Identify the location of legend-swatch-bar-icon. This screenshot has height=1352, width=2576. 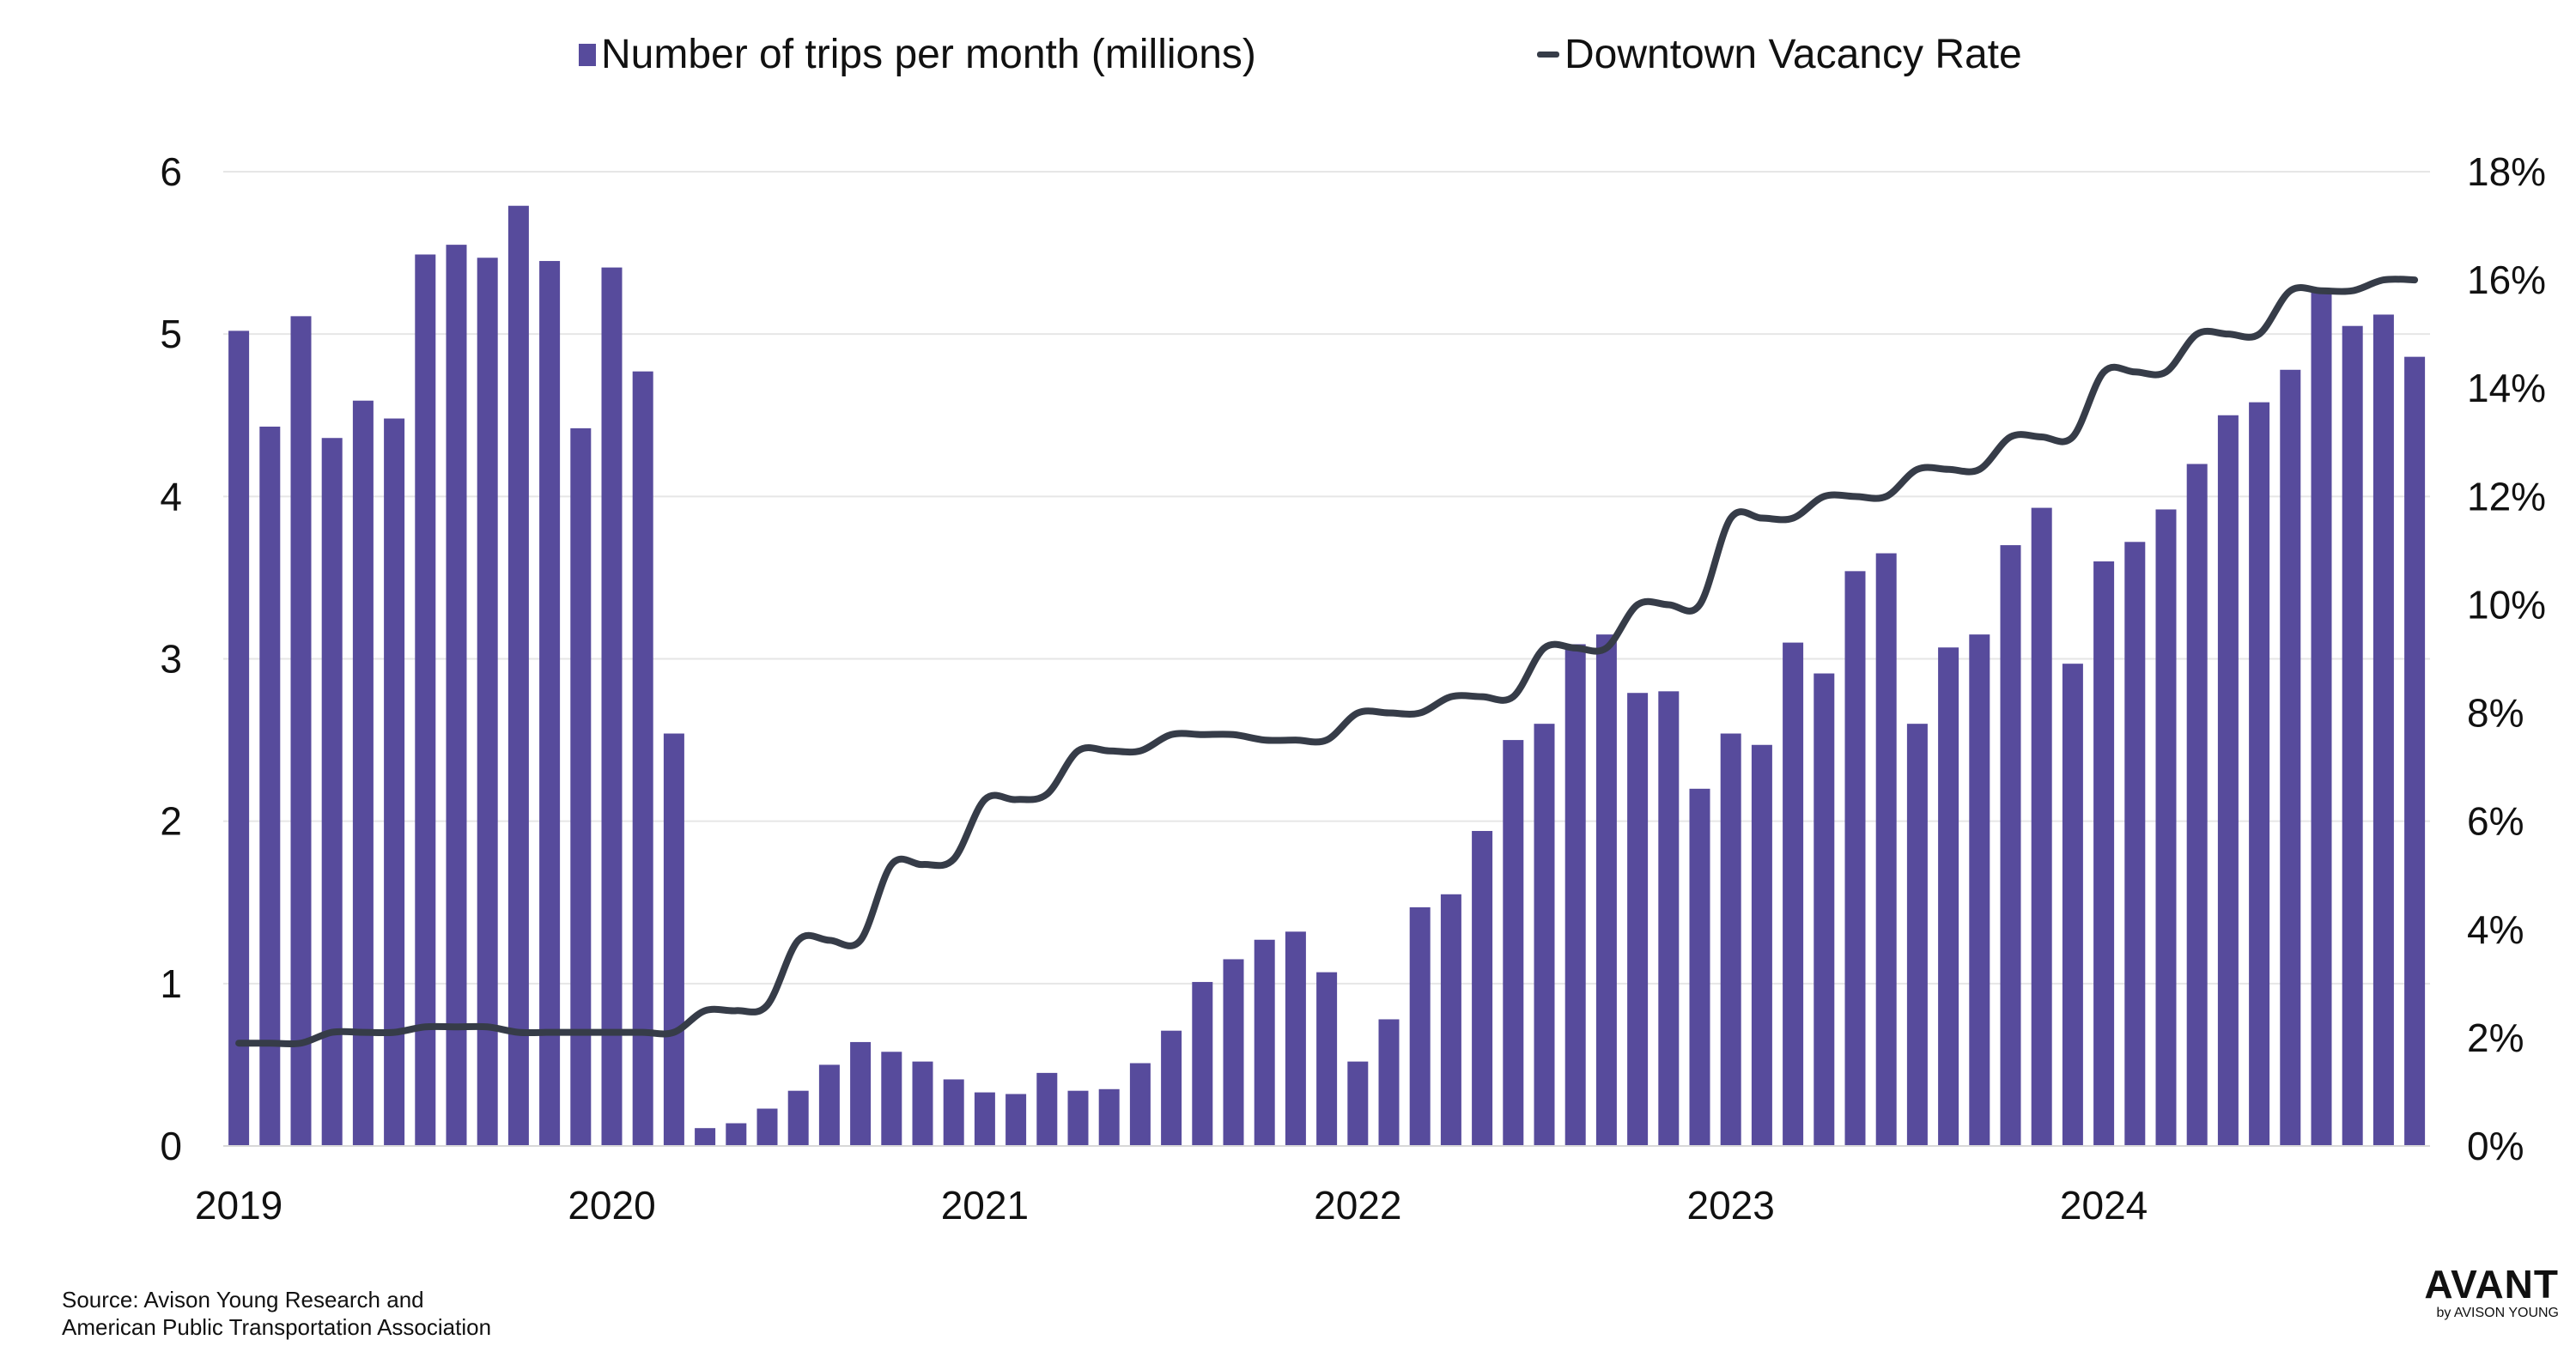
(587, 54).